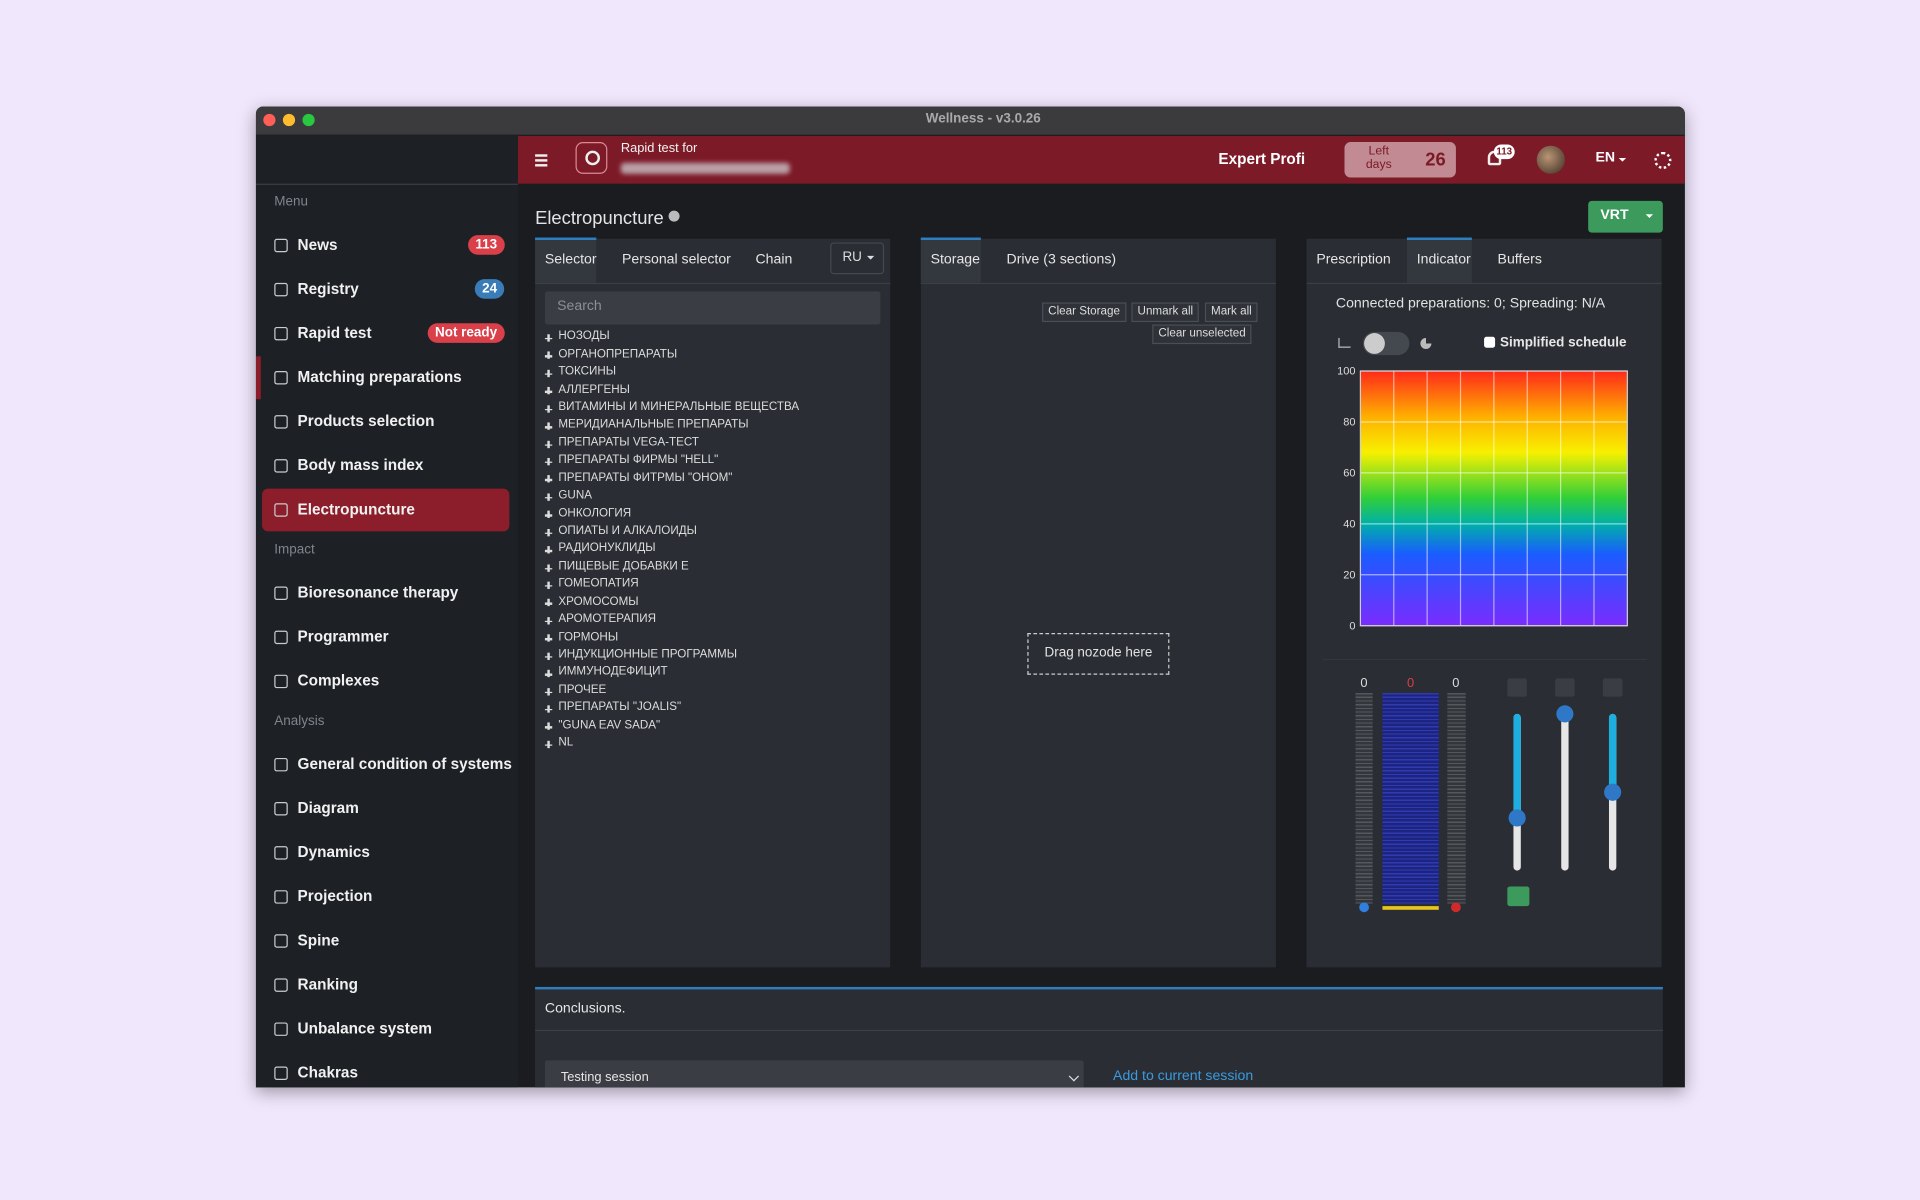  I want to click on indicator-chart: 0 20 40 60 80 100, so click(1482, 499).